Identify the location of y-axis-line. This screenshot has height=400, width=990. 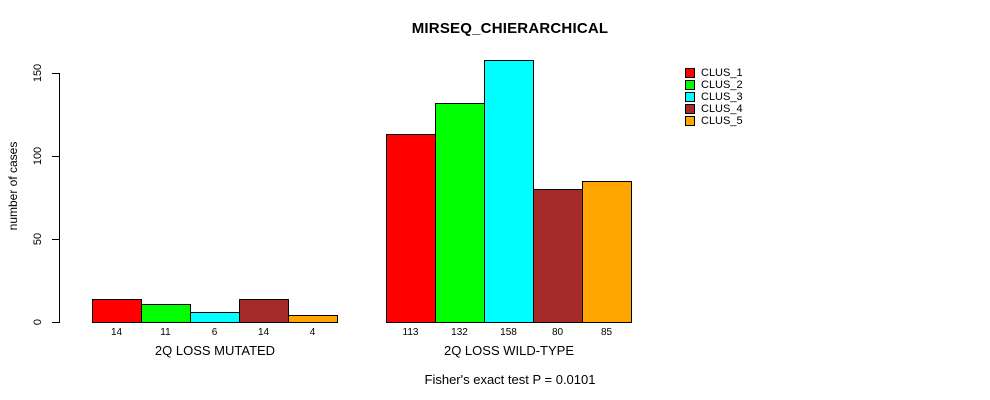
(59, 198).